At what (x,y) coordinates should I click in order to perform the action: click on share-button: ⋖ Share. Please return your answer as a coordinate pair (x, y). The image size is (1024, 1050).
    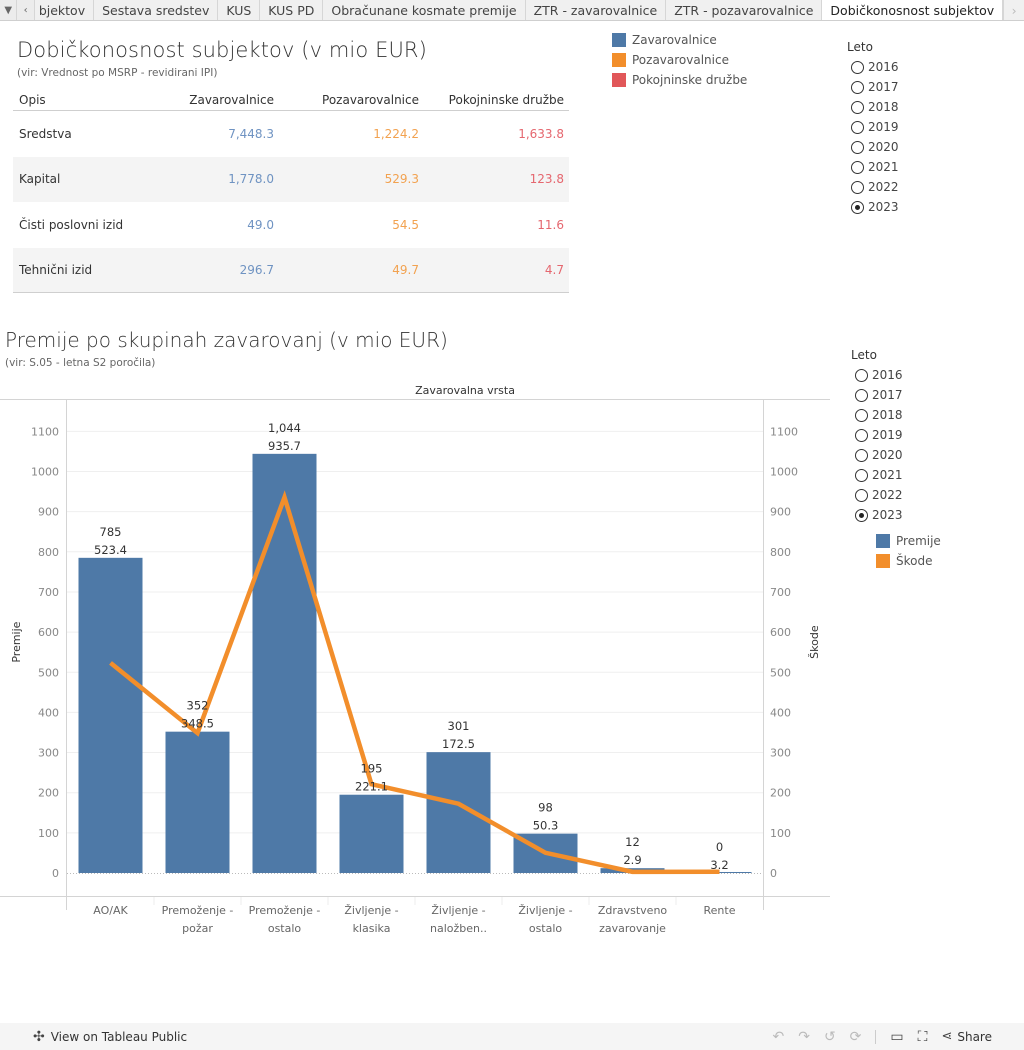
    Looking at the image, I should click on (966, 1036).